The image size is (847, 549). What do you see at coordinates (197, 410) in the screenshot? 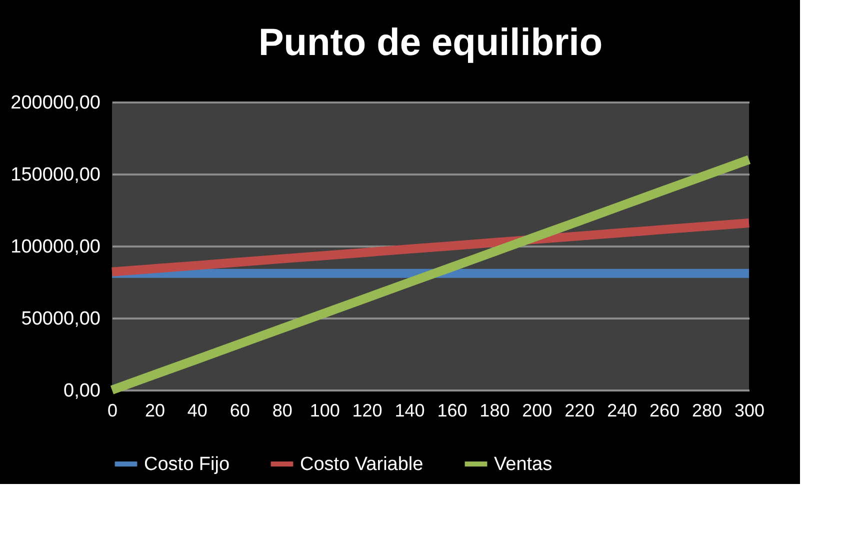
I see `x-tick-label: 40` at bounding box center [197, 410].